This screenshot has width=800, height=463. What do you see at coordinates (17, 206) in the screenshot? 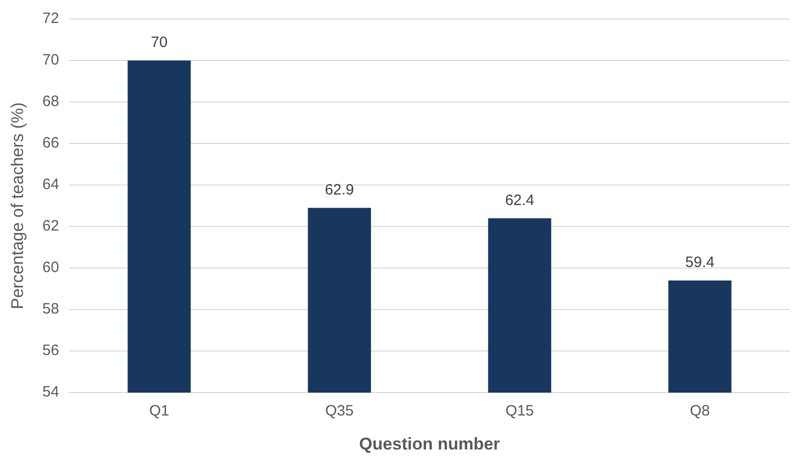
I see `y-axis-title: Percentage of teachers (%)` at bounding box center [17, 206].